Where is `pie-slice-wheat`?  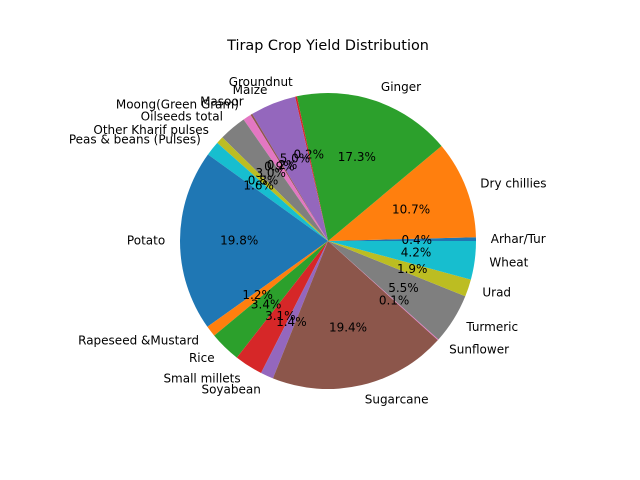 pie-slice-wheat is located at coordinates (402, 260).